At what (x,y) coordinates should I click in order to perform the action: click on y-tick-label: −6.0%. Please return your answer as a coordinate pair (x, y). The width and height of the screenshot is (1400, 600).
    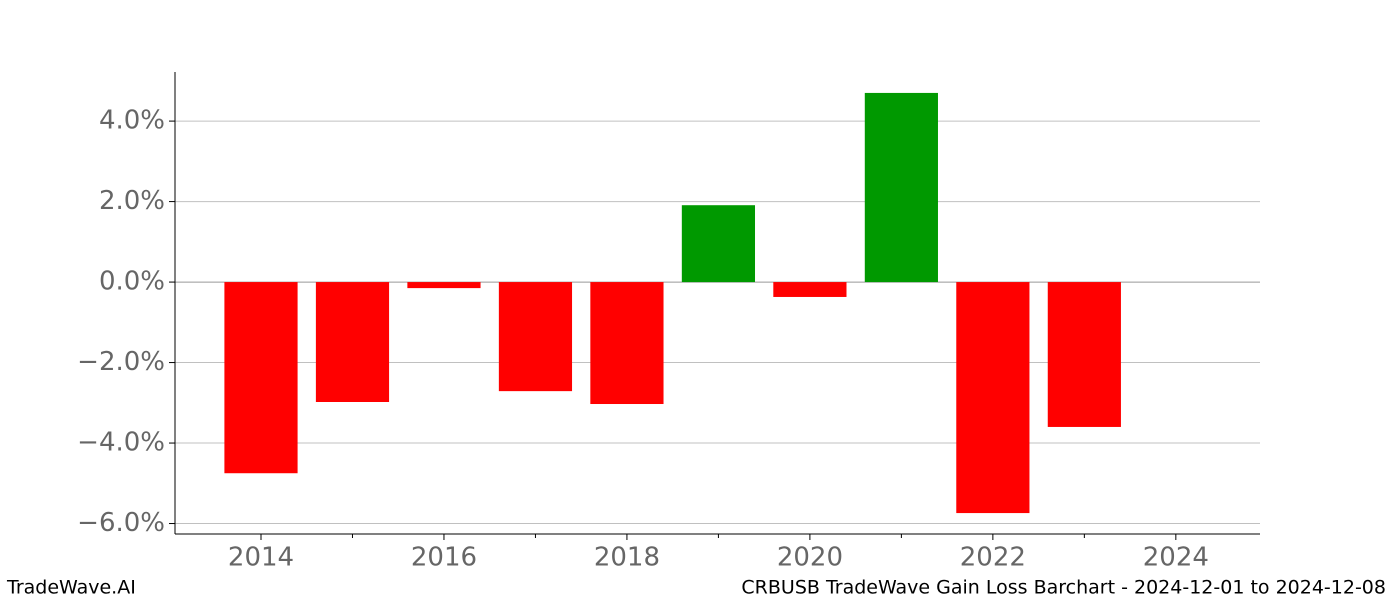
    Looking at the image, I should click on (121, 523).